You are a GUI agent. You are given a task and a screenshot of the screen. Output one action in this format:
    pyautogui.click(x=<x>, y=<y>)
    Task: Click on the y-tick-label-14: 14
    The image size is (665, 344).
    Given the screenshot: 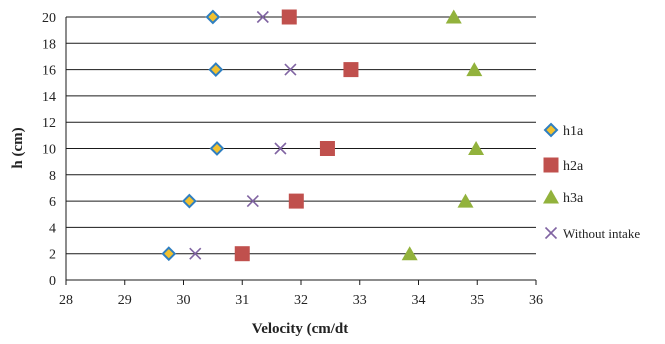 What is the action you would take?
    pyautogui.click(x=49, y=97)
    